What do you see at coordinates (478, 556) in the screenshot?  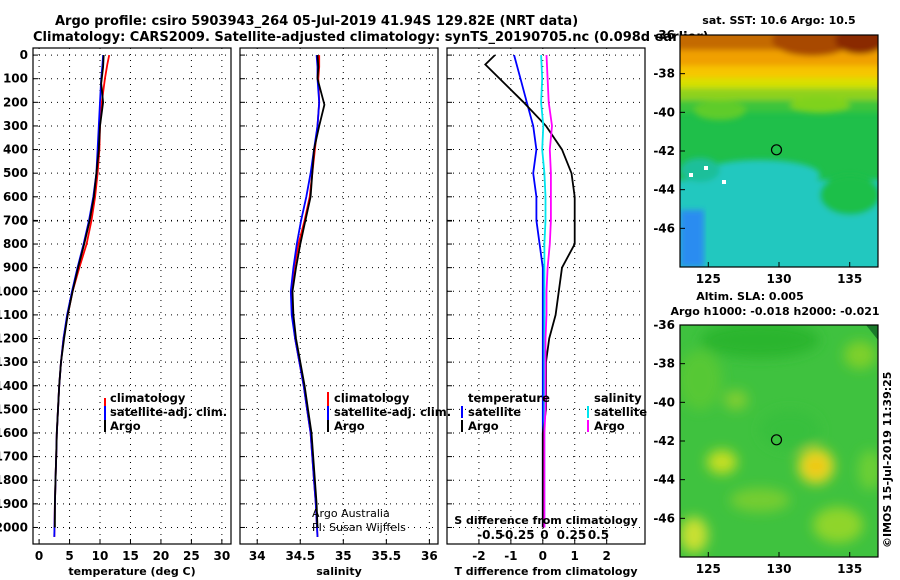 I see `x-tick-label: -2` at bounding box center [478, 556].